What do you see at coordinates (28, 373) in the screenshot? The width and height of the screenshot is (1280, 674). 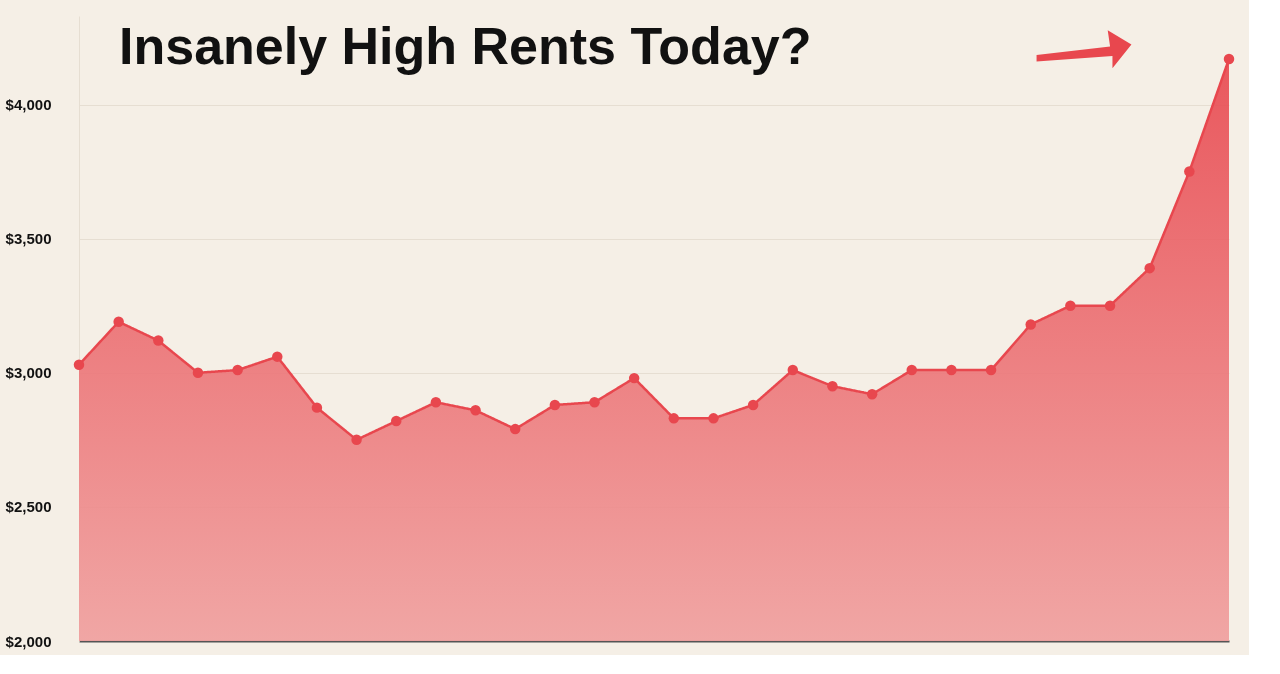 I see `y-tick-label: $3,000` at bounding box center [28, 373].